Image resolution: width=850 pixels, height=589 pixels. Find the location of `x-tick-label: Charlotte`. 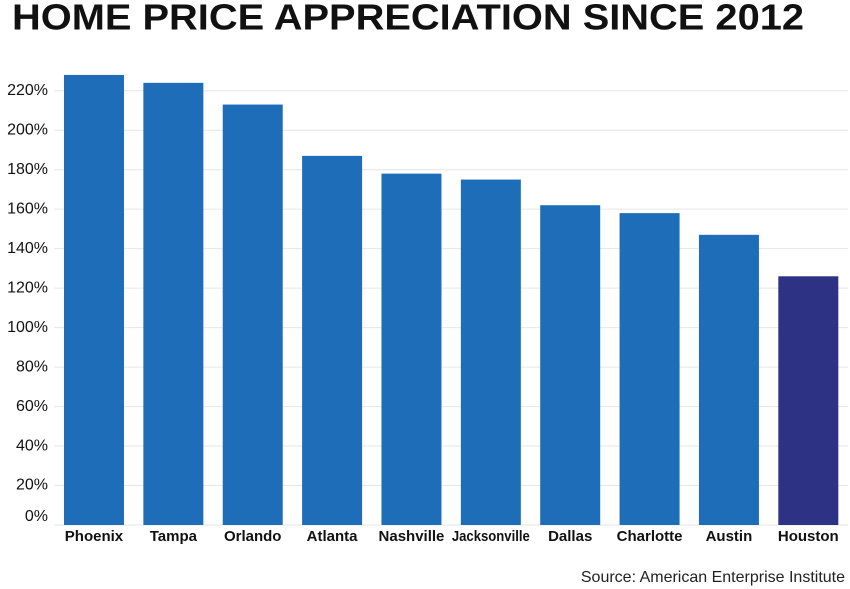

x-tick-label: Charlotte is located at coordinates (650, 536).